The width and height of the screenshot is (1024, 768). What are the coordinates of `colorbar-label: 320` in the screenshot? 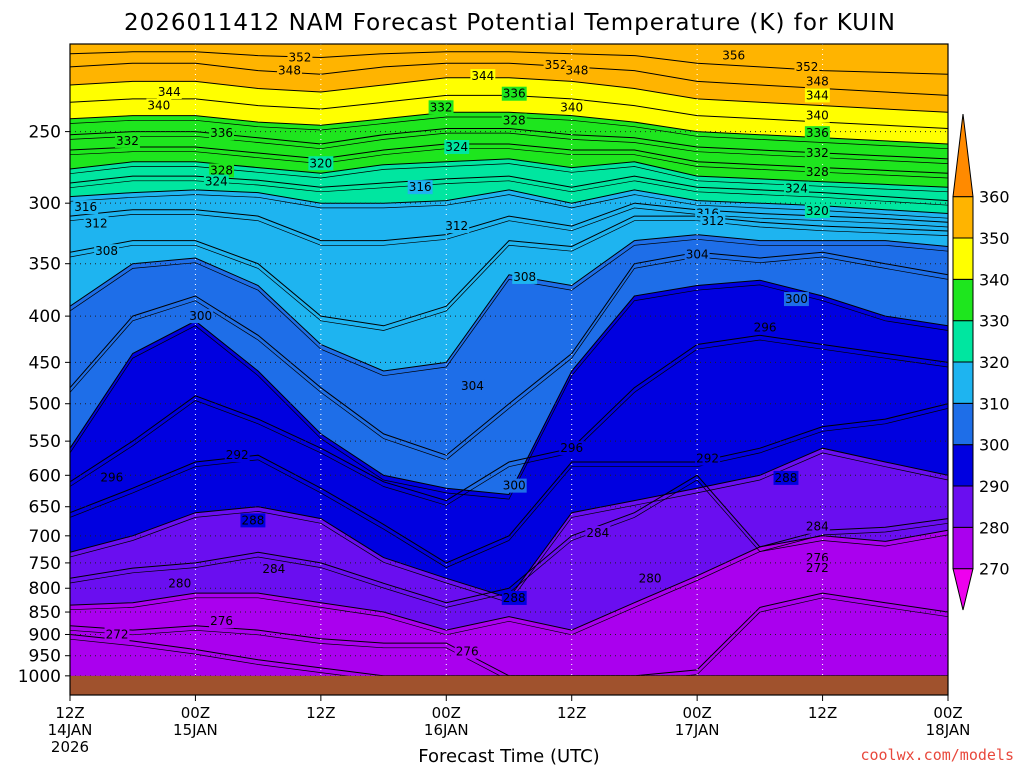 It's located at (994, 362).